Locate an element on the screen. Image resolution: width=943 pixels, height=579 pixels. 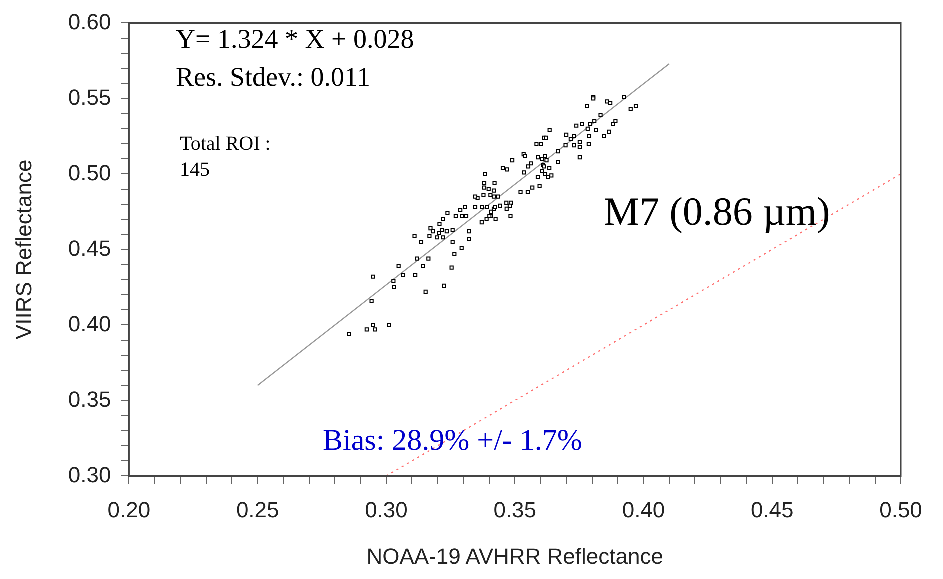
x-tick-label: 0.50 is located at coordinates (901, 509).